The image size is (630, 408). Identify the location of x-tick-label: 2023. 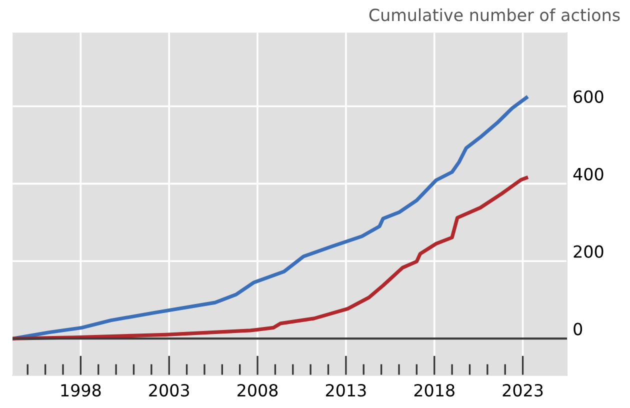
(522, 390).